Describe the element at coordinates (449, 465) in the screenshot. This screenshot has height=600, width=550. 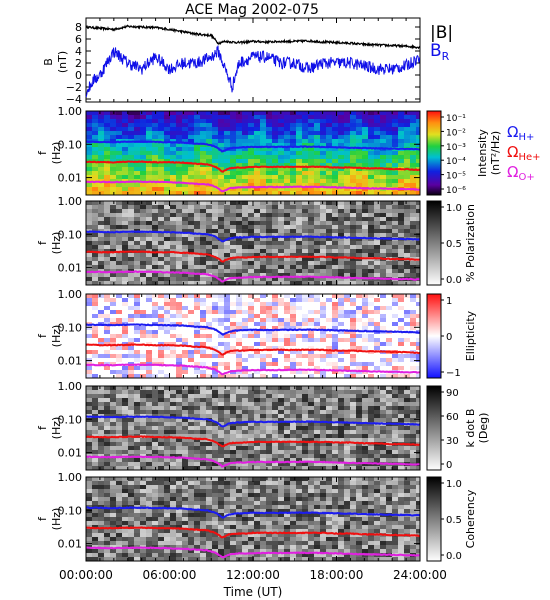
I see `colorbar-tick-label: 0` at that location.